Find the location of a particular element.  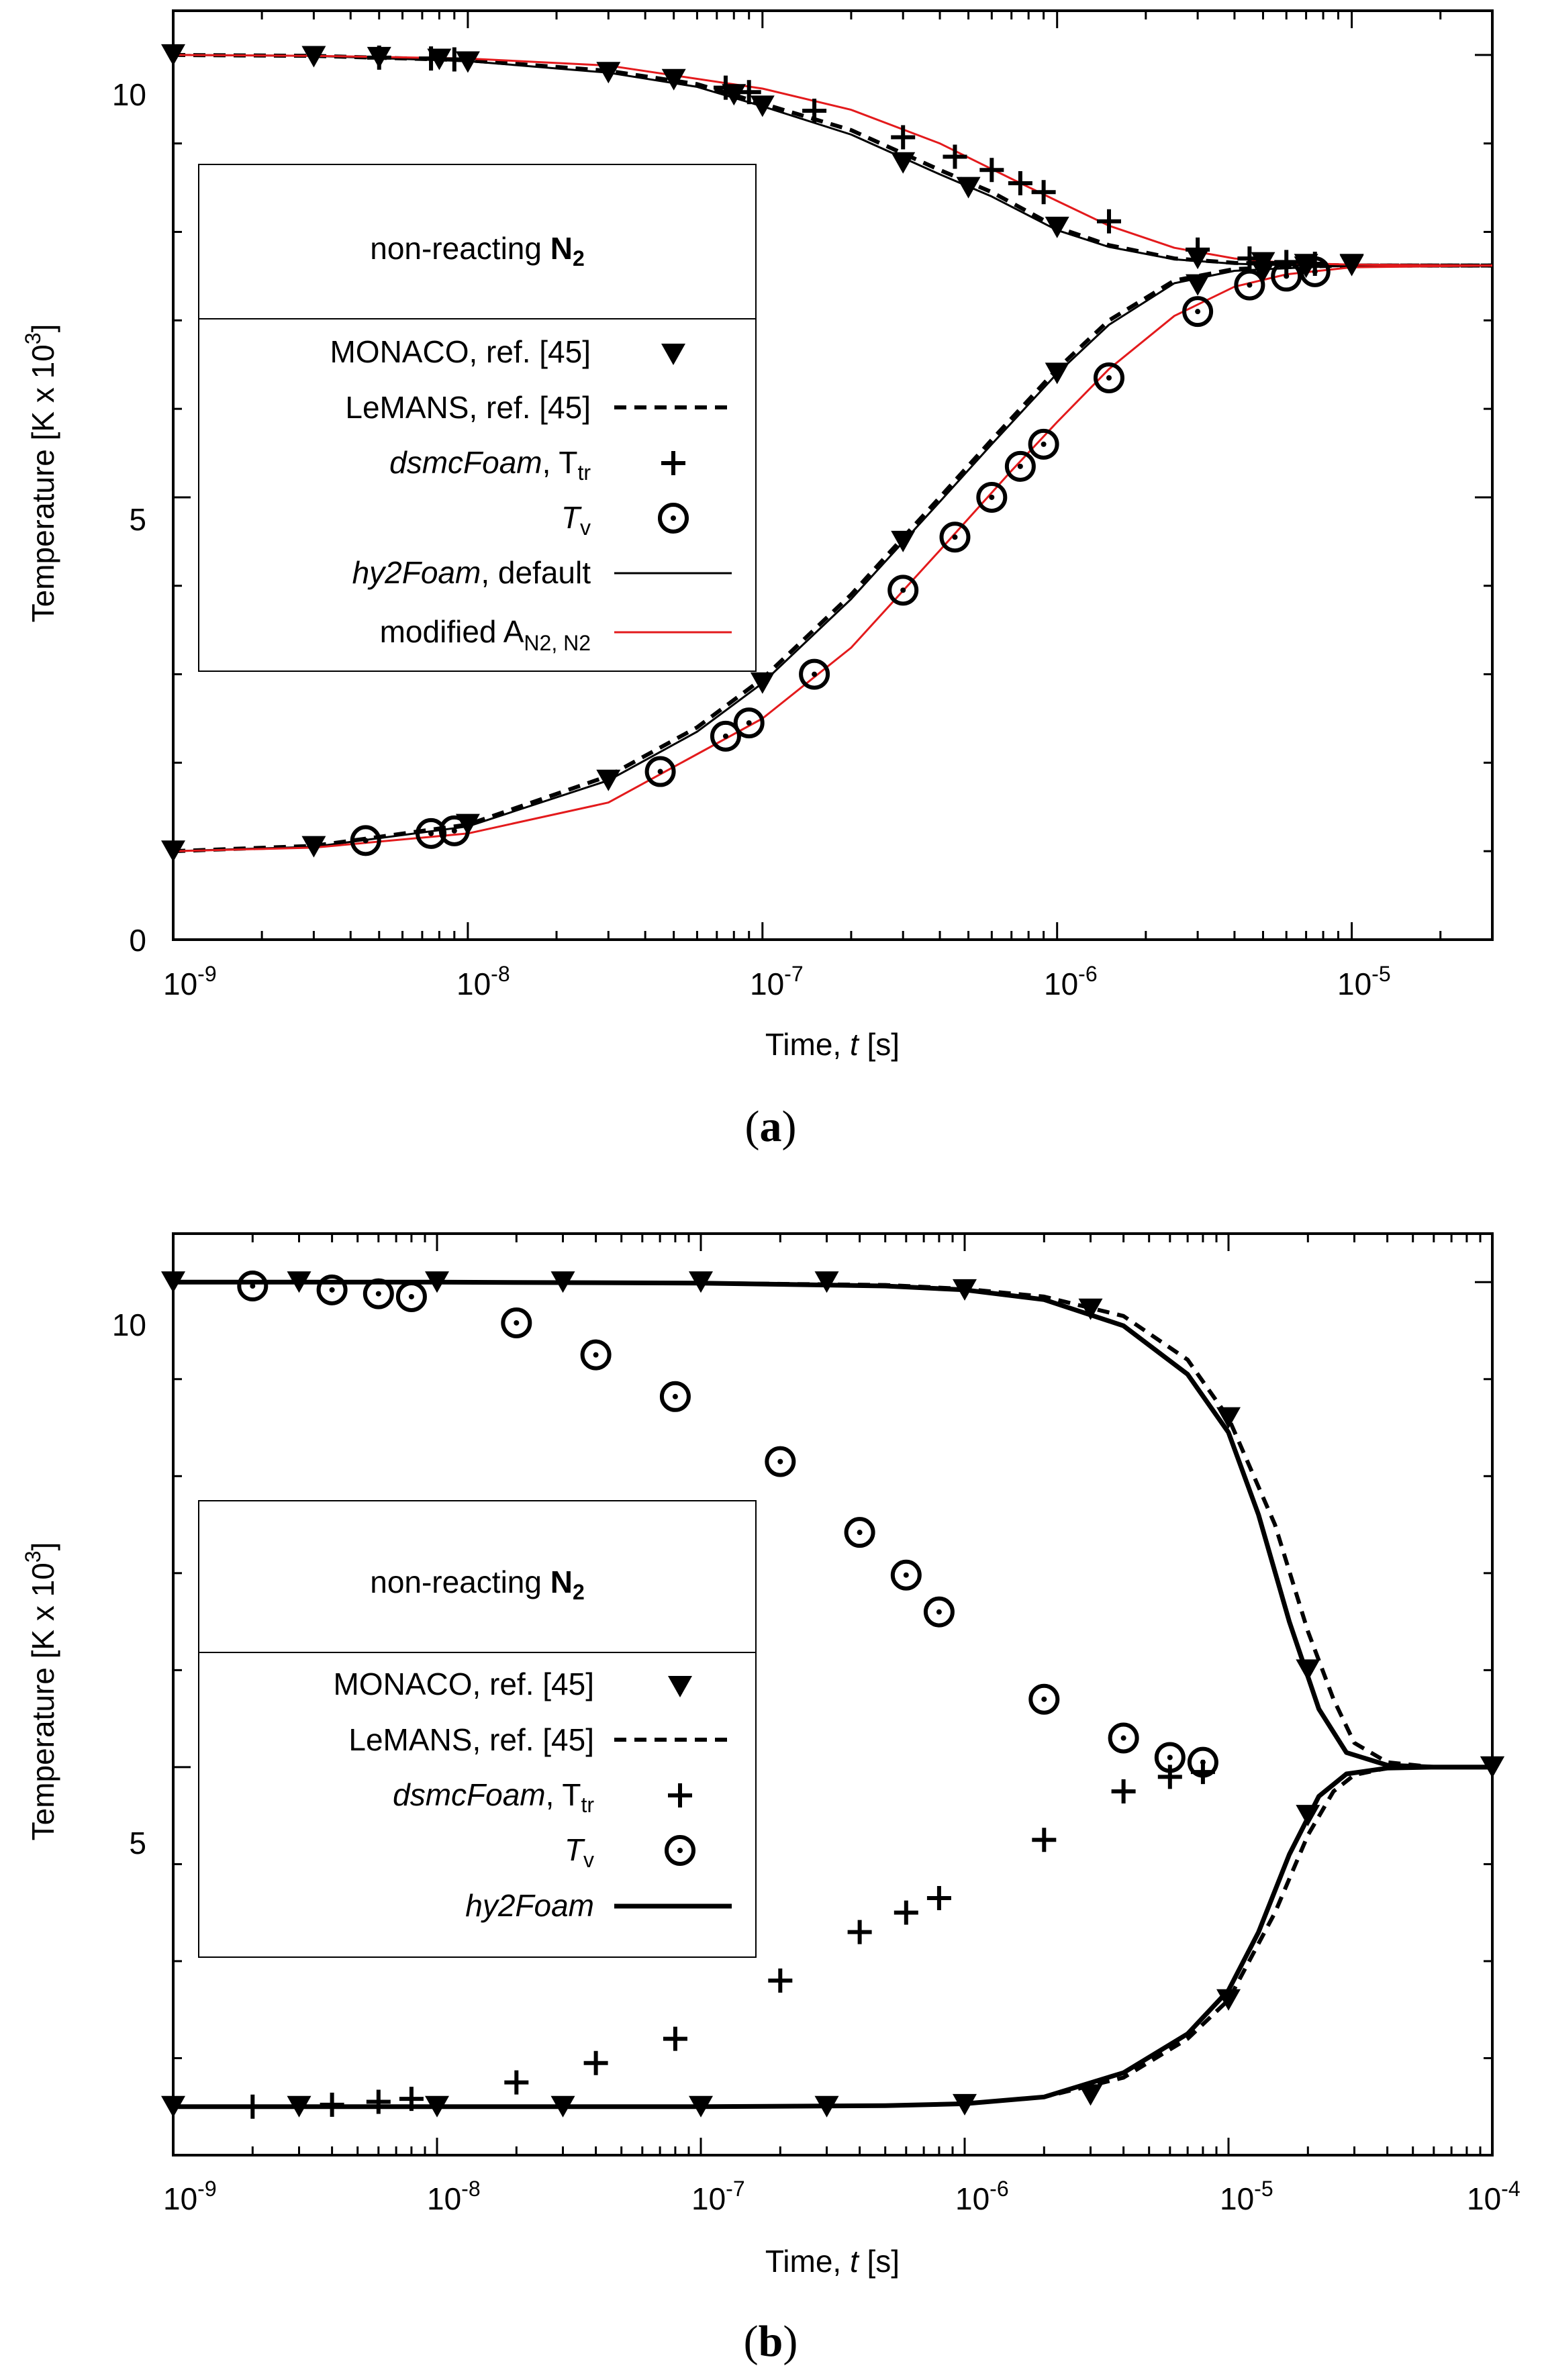

legend-marker-triangle is located at coordinates (673, 355).